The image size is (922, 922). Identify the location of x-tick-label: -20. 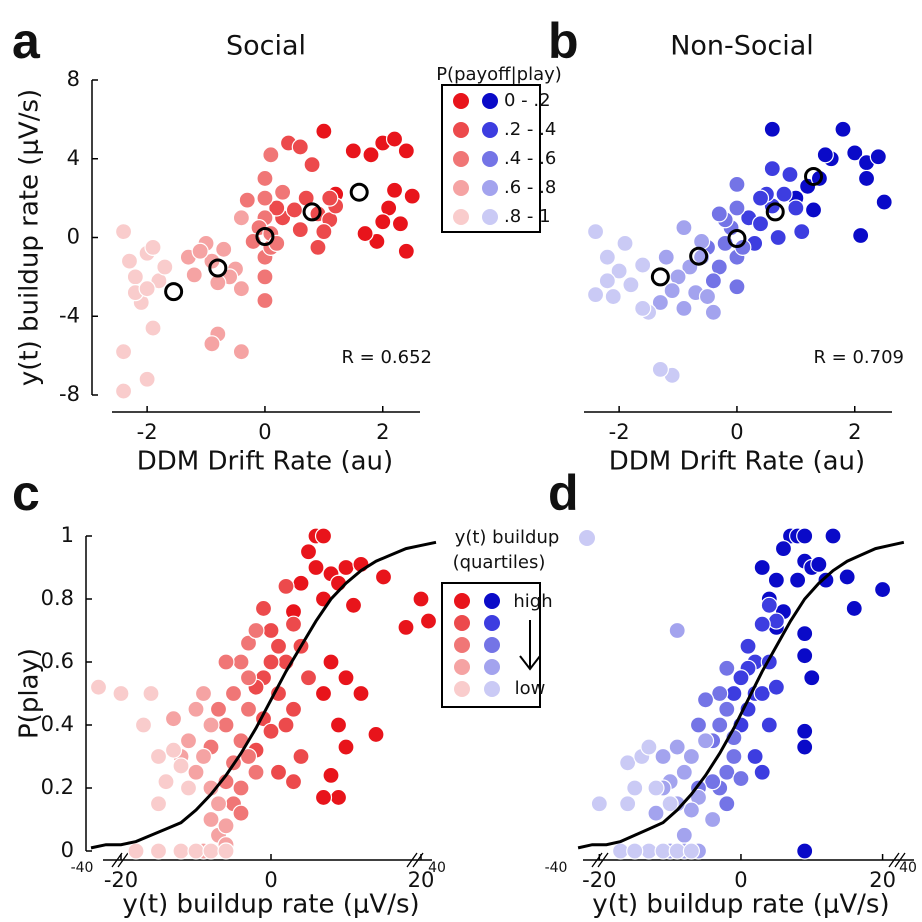
(599, 880).